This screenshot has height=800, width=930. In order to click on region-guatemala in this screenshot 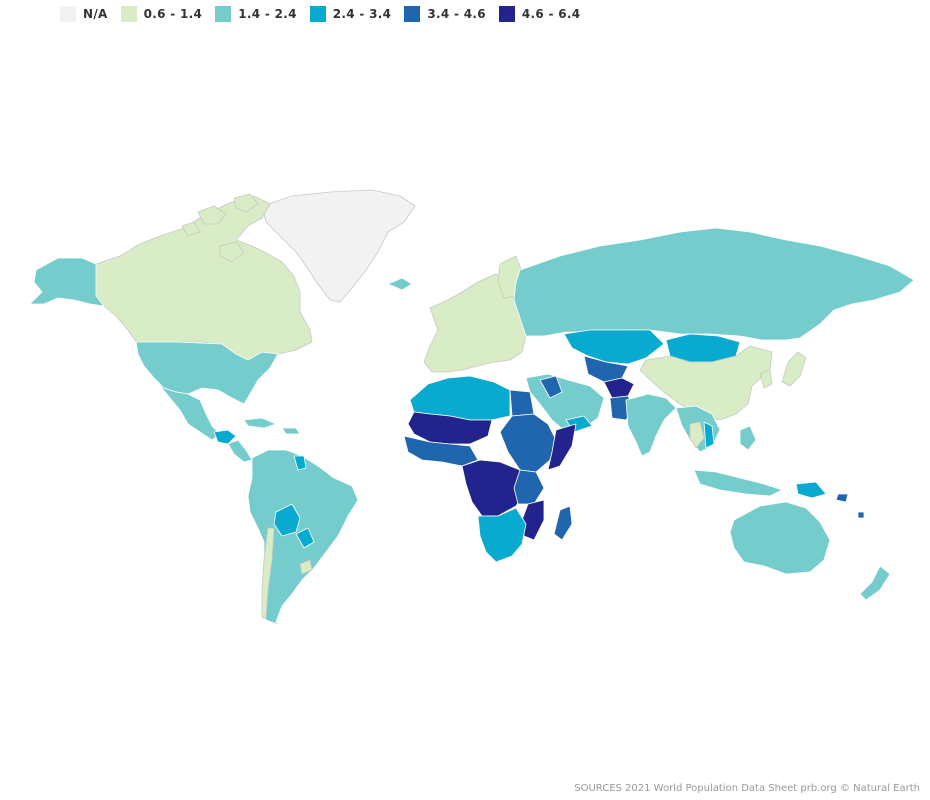, I will do `click(225, 437)`.